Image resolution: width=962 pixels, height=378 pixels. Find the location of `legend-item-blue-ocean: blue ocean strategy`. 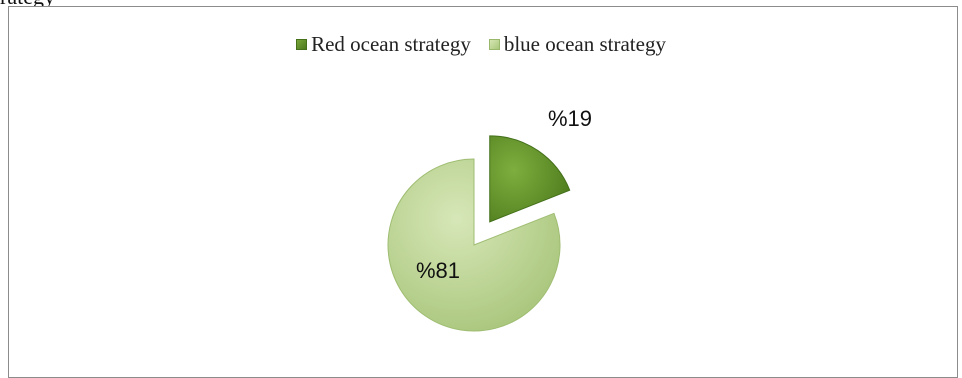

legend-item-blue-ocean: blue ocean strategy is located at coordinates (577, 44).